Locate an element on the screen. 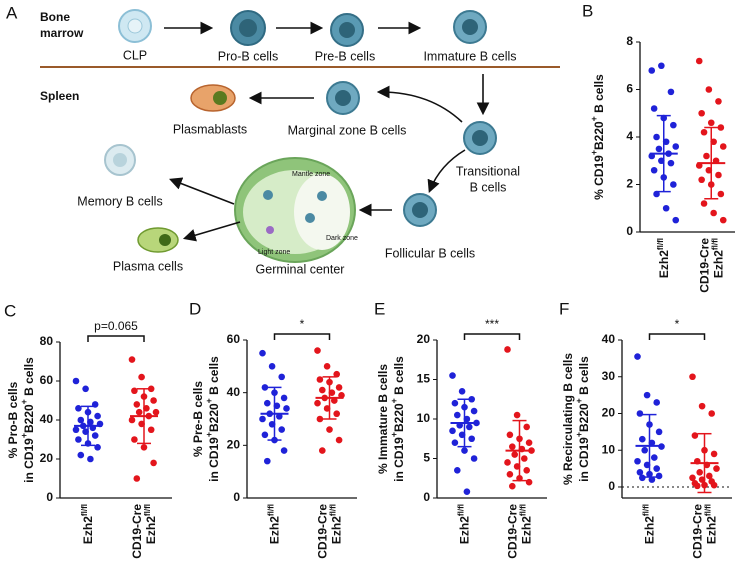  x-tick-label: CD19-Cre Ezh2fl/fl is located at coordinates (711, 265).